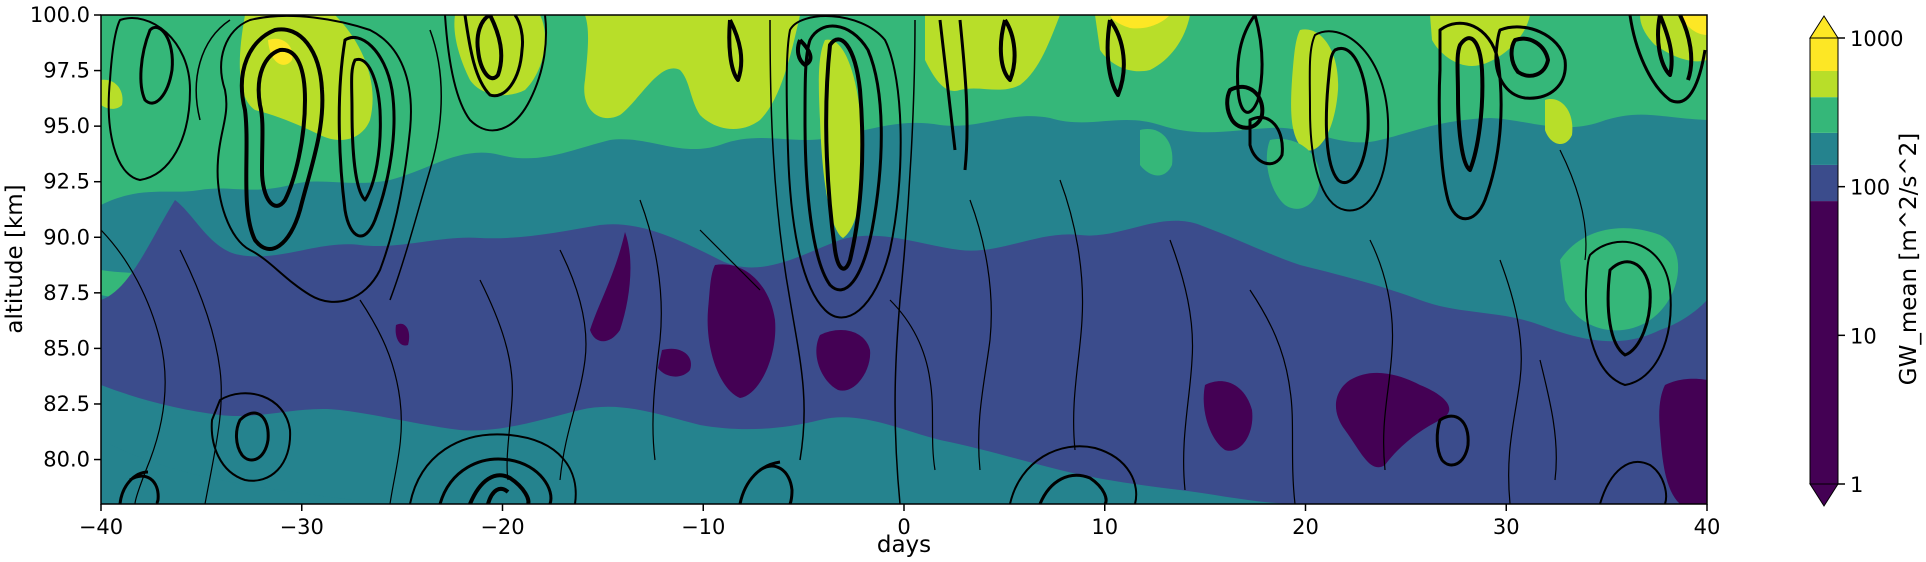 This screenshot has width=1926, height=562. Describe the element at coordinates (1824, 27) in the screenshot. I see `colorbar-extend-top` at that location.